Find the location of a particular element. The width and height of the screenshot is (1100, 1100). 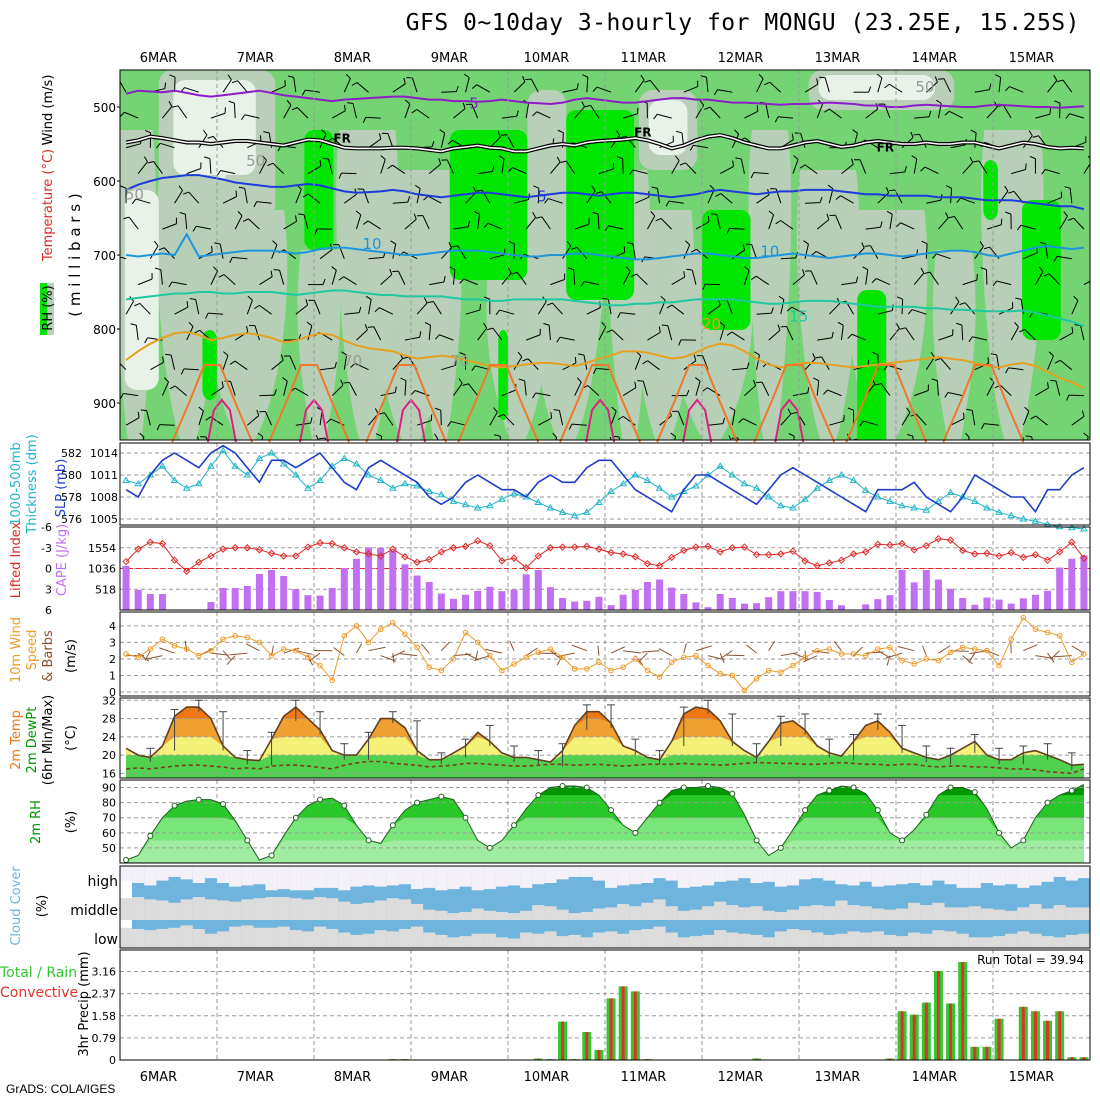

top-day-label: 6MAR is located at coordinates (158, 58).